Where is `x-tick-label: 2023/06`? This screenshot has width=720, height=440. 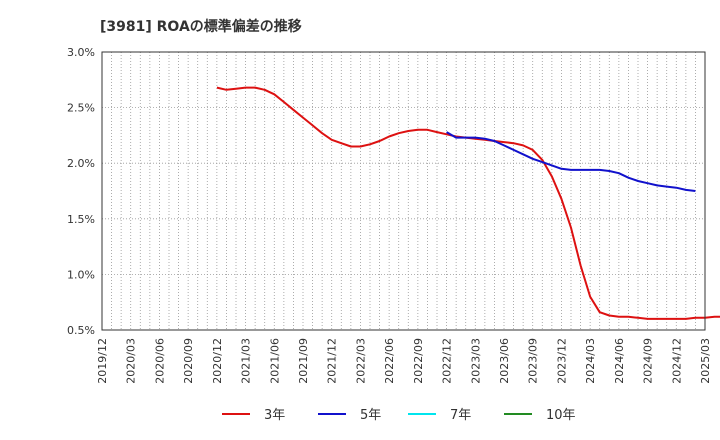
x-tick-label: 2023/06 is located at coordinates (504, 361).